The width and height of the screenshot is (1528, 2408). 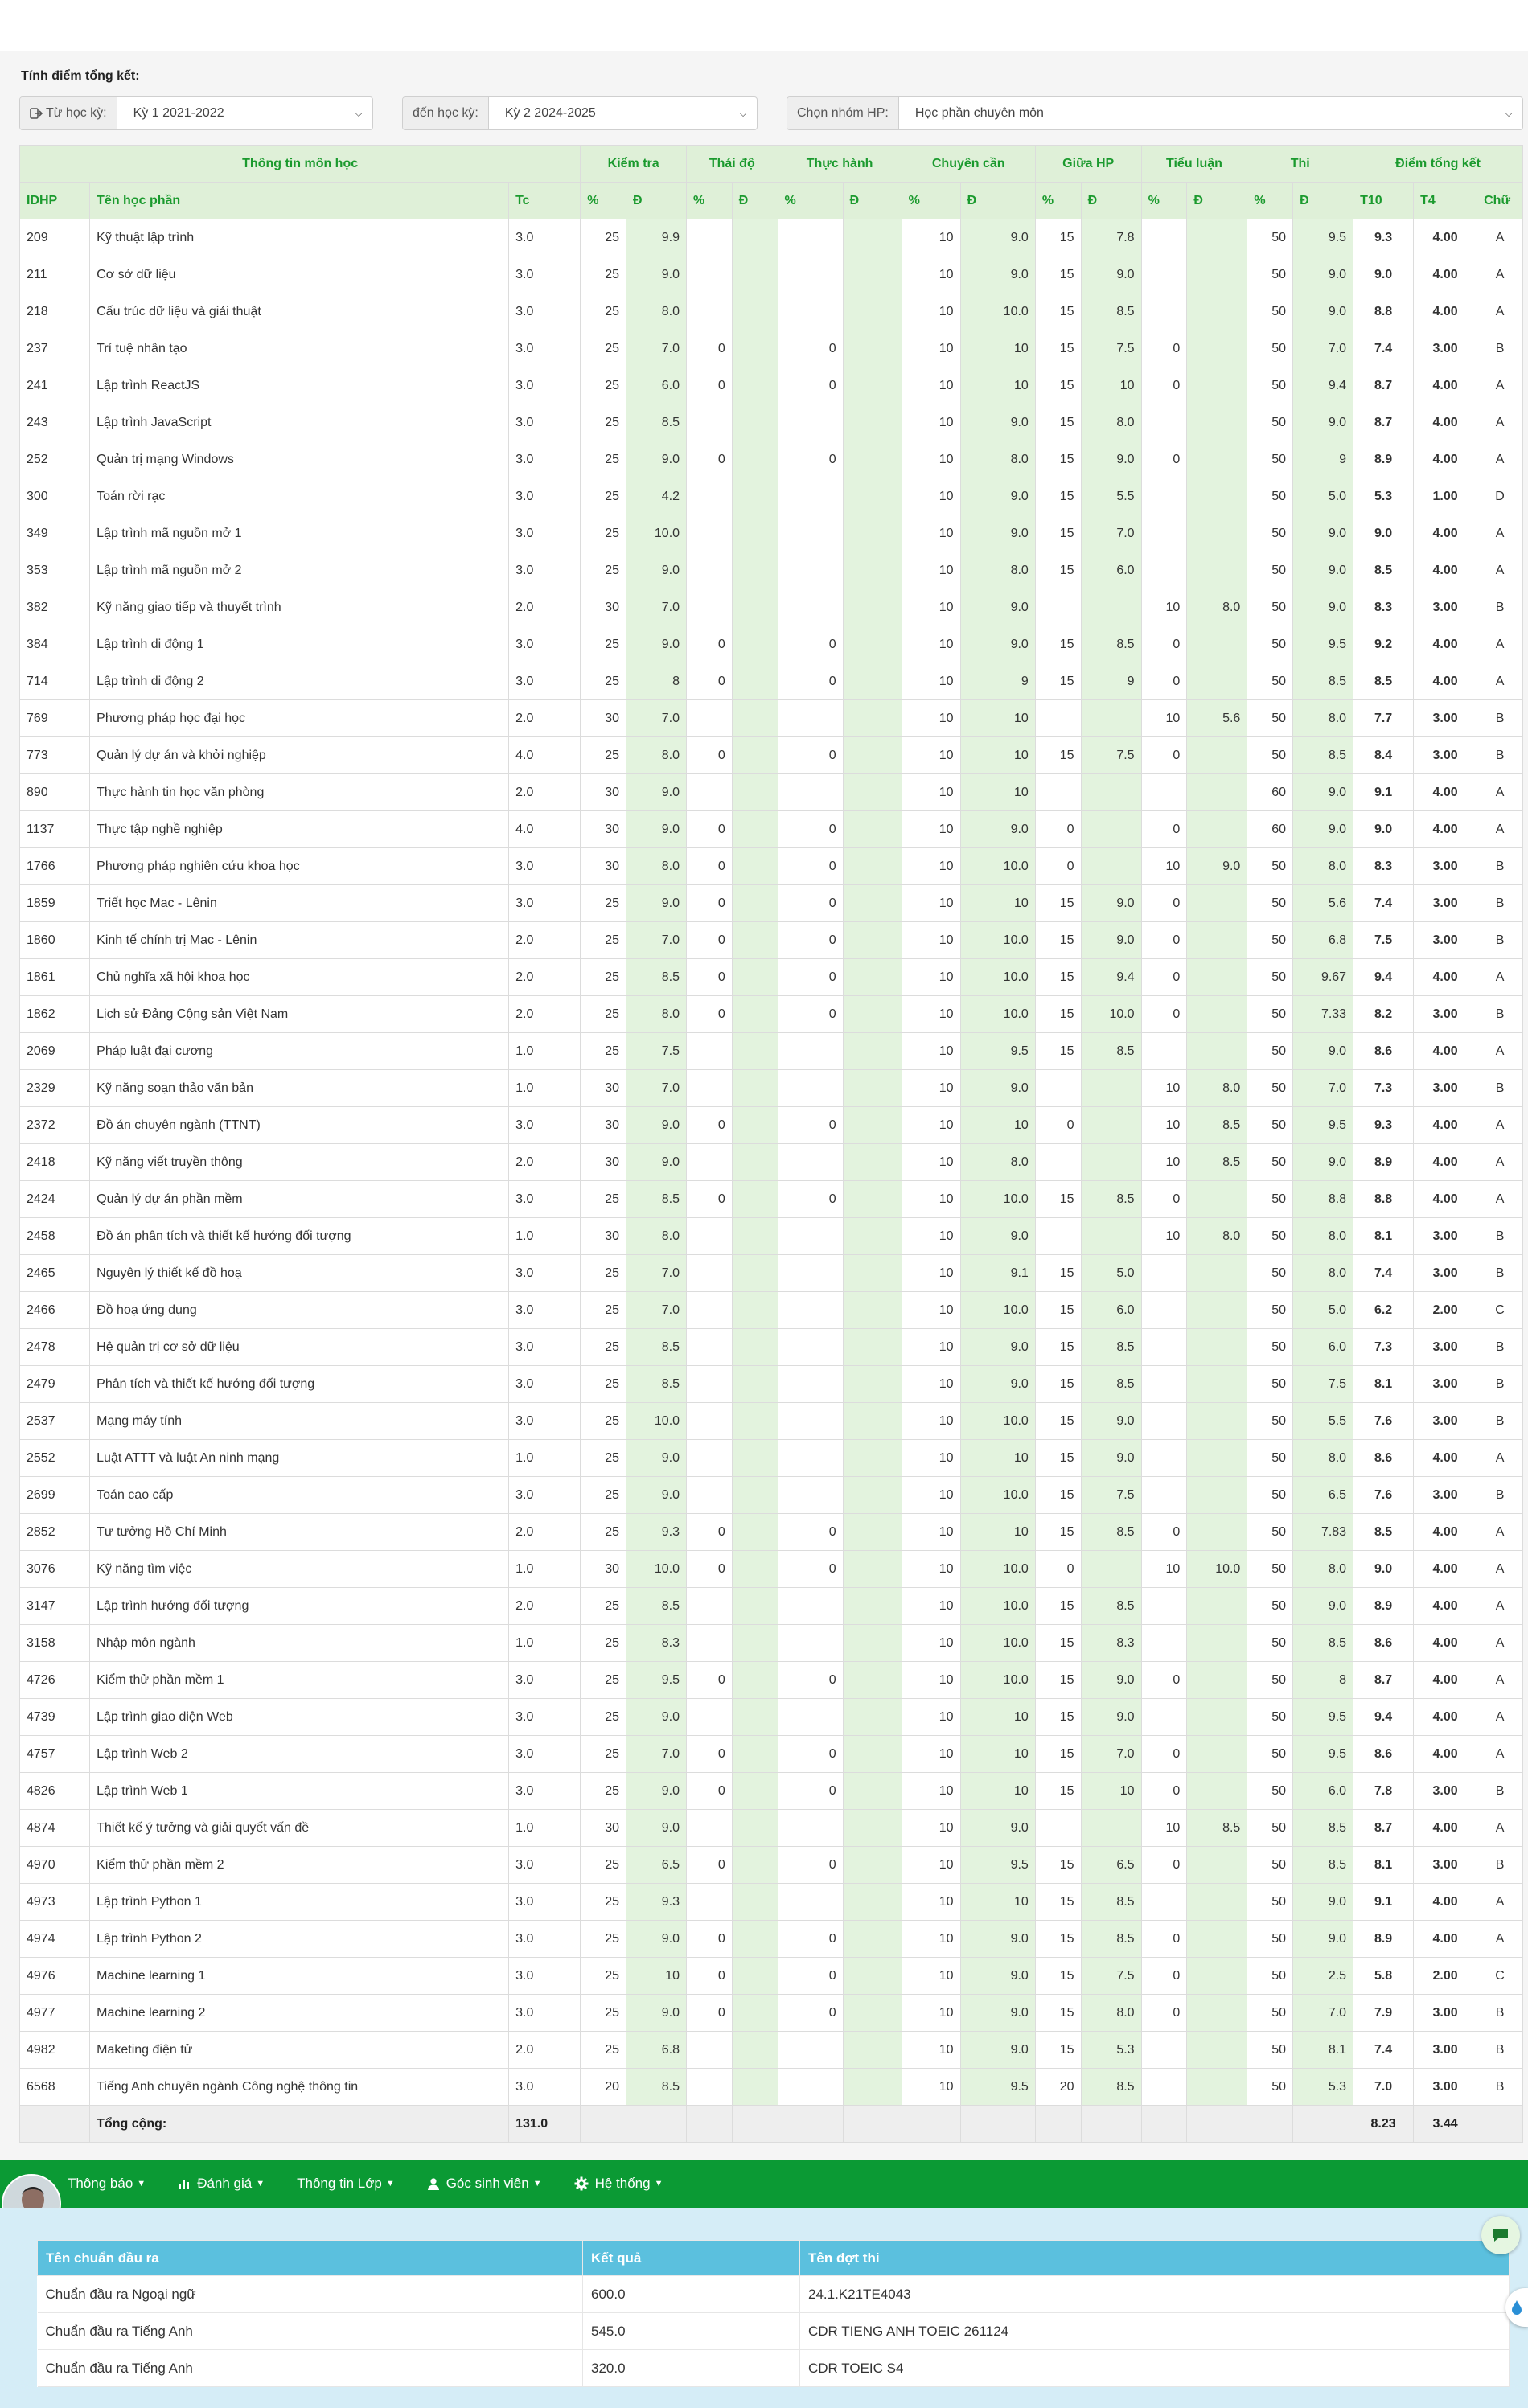 What do you see at coordinates (657, 497) in the screenshot?
I see `table-cell: 4.2` at bounding box center [657, 497].